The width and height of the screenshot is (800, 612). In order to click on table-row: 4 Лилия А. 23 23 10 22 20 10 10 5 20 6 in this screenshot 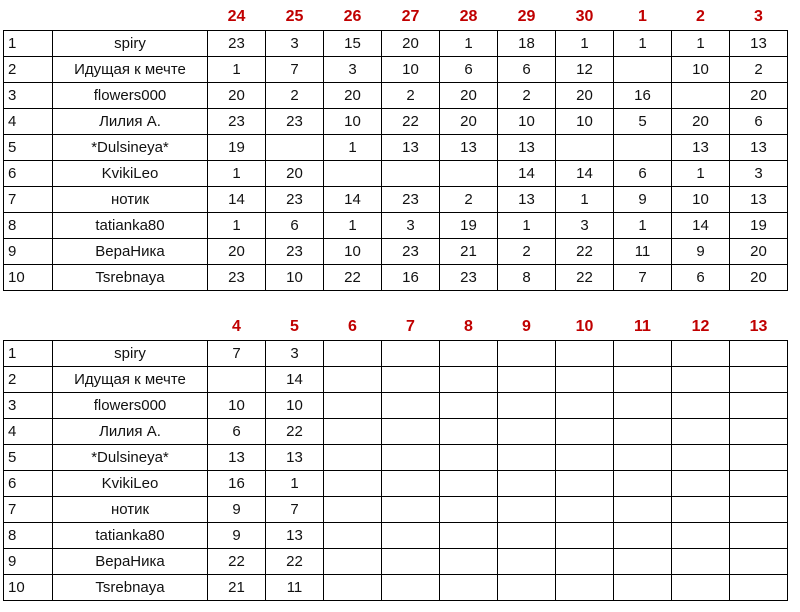, I will do `click(395, 121)`.